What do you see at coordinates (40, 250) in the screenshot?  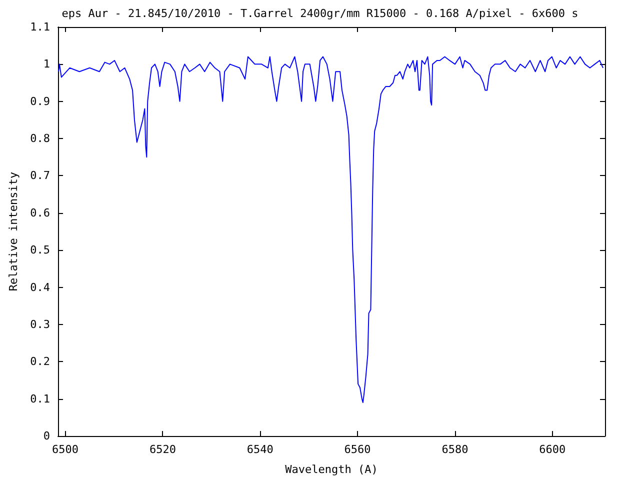 I see `y-tick-label: 0.5` at bounding box center [40, 250].